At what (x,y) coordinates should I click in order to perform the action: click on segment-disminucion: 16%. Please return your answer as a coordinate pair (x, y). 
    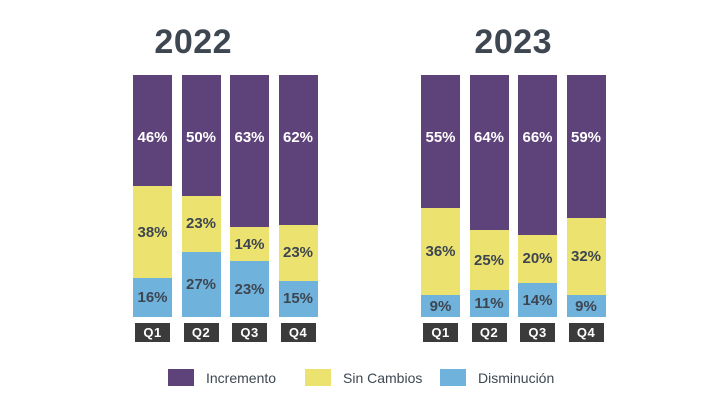
    Looking at the image, I should click on (152, 297).